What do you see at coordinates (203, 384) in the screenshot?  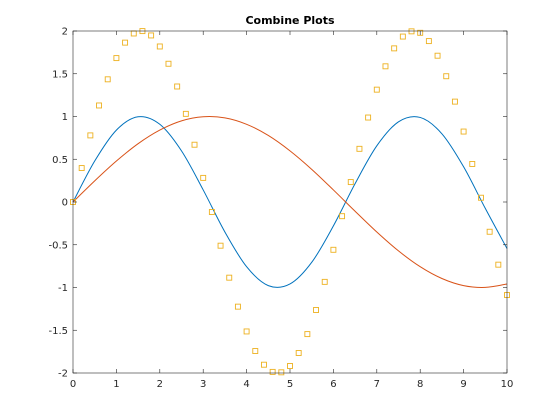 I see `x-tick-label: 3` at bounding box center [203, 384].